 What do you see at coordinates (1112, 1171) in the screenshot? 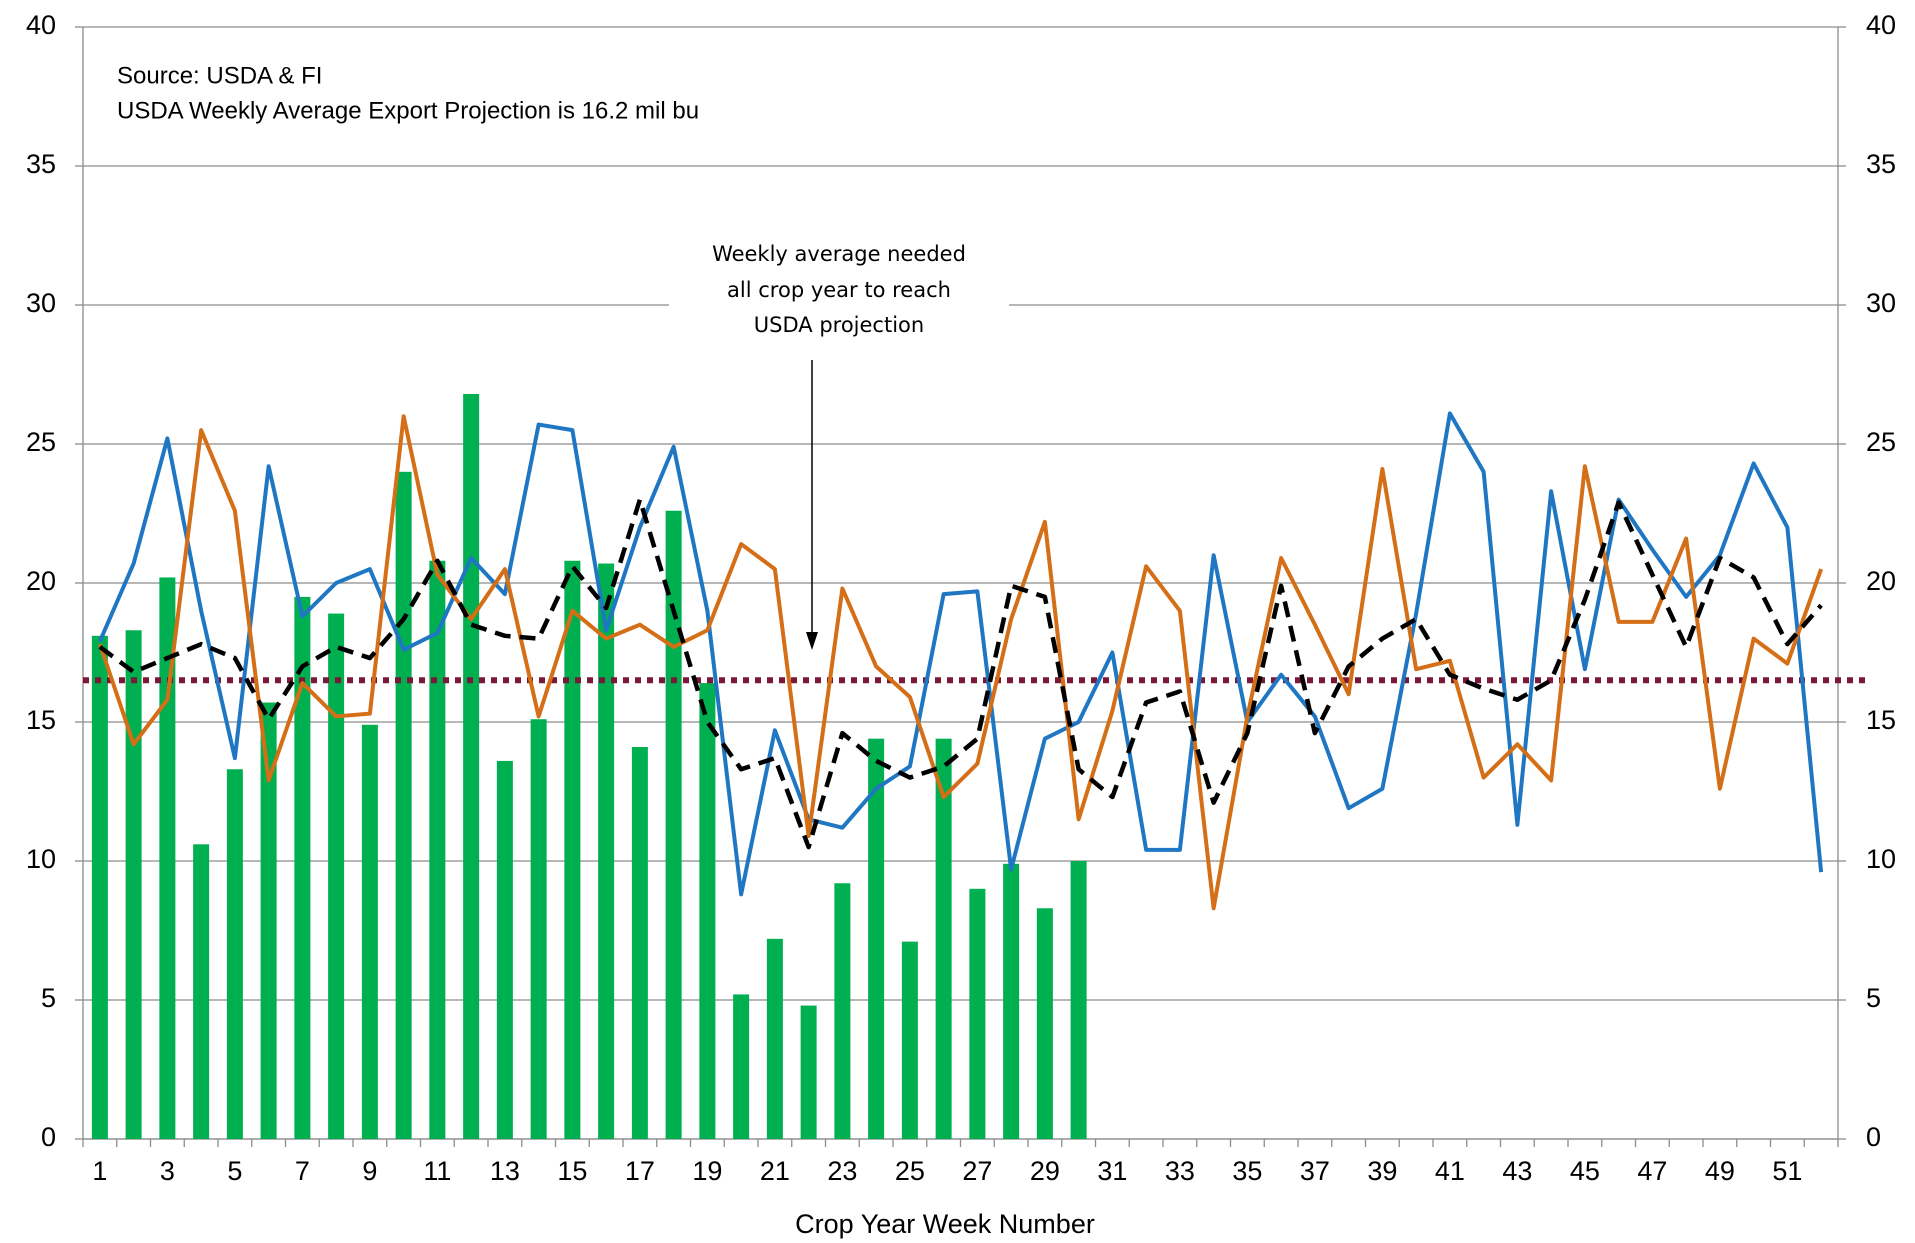
I see `x-tick-label: 31` at bounding box center [1112, 1171].